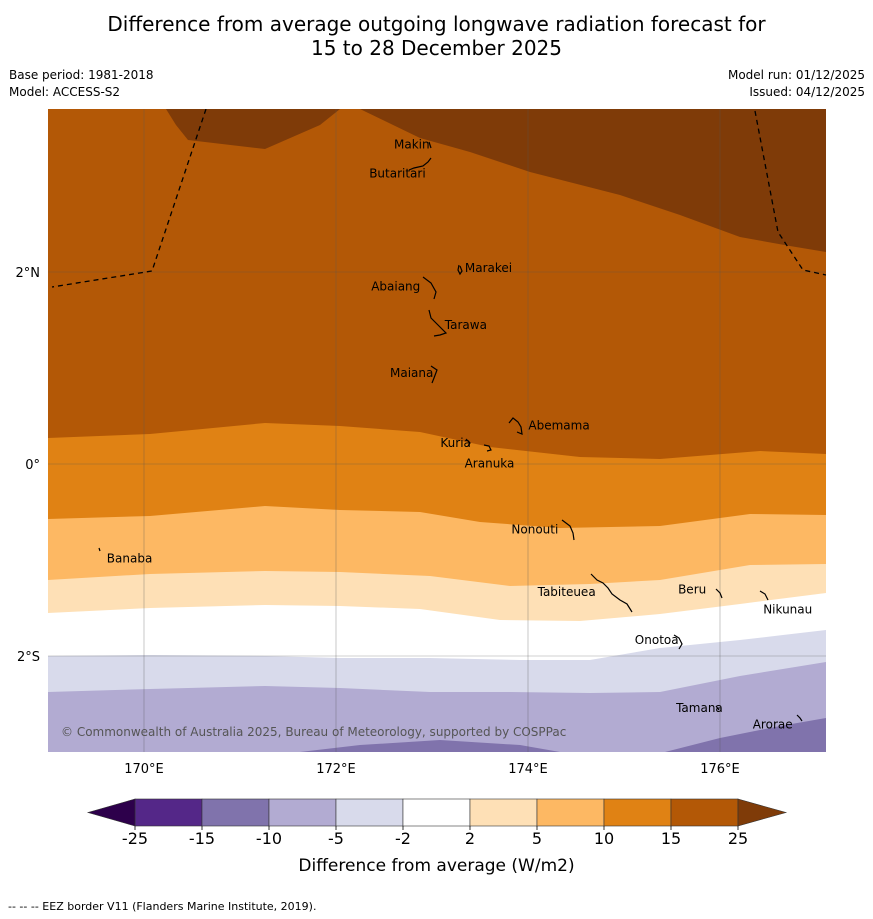  I want to click on model-name: Model: ACCESS-S2, so click(65, 92).